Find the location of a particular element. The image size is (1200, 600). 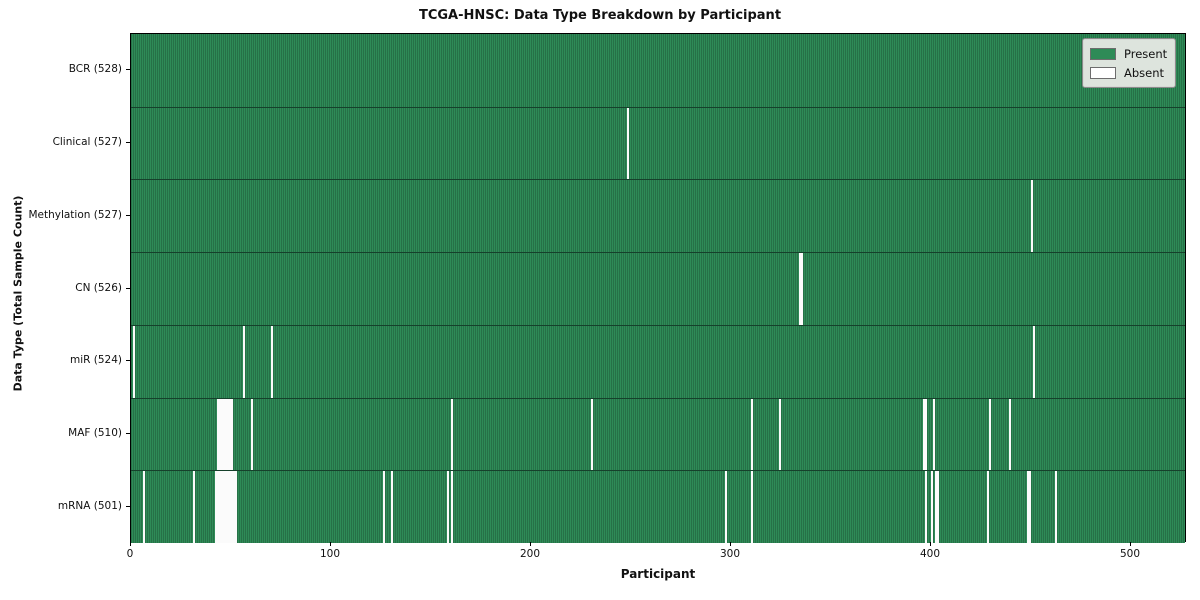

y-tick-label-Clinical: Clinical (527) is located at coordinates (87, 142).